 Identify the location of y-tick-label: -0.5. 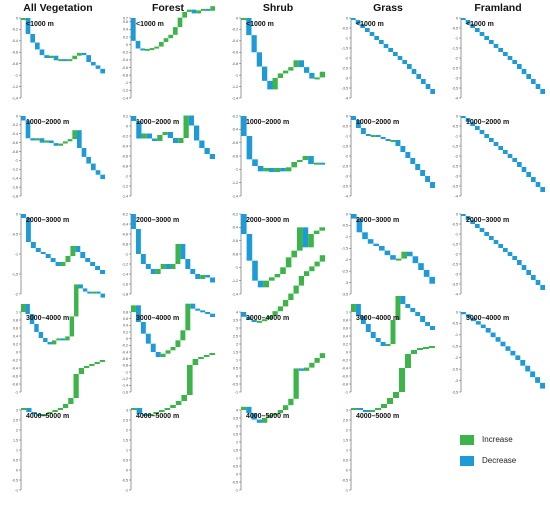
(455, 324).